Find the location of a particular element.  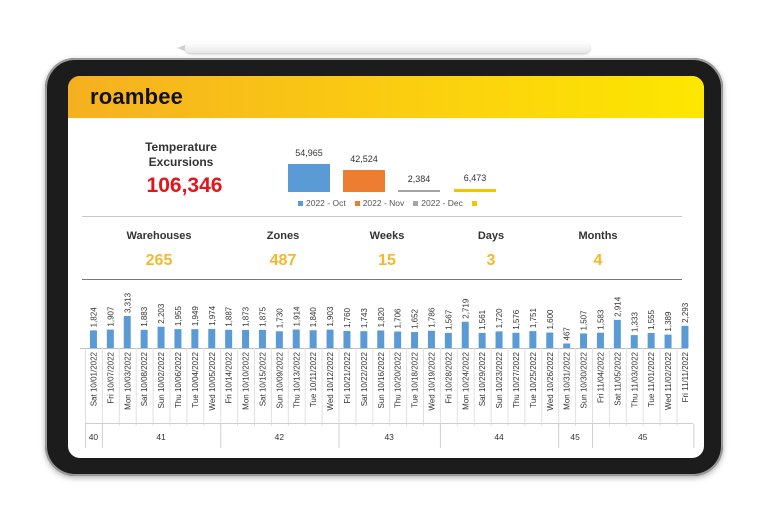

month-bar-value: 2,384 is located at coordinates (419, 179).